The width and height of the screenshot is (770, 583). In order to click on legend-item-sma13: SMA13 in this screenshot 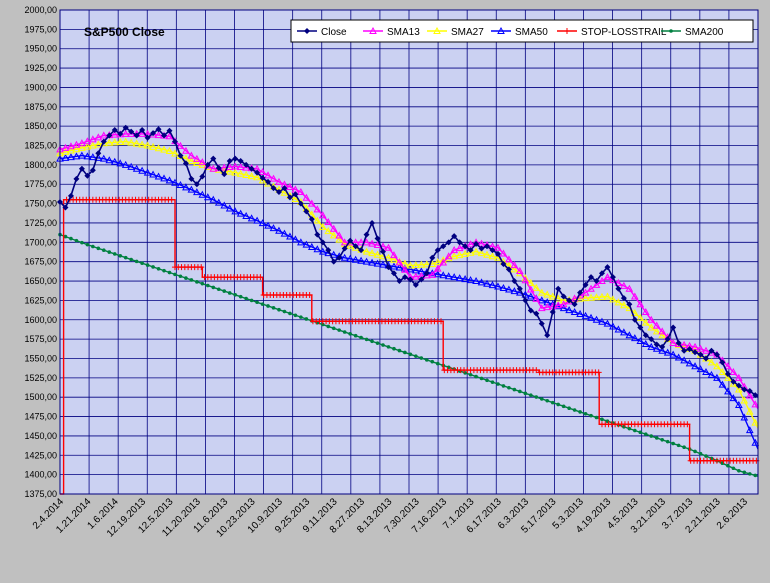, I will do `click(391, 32)`.